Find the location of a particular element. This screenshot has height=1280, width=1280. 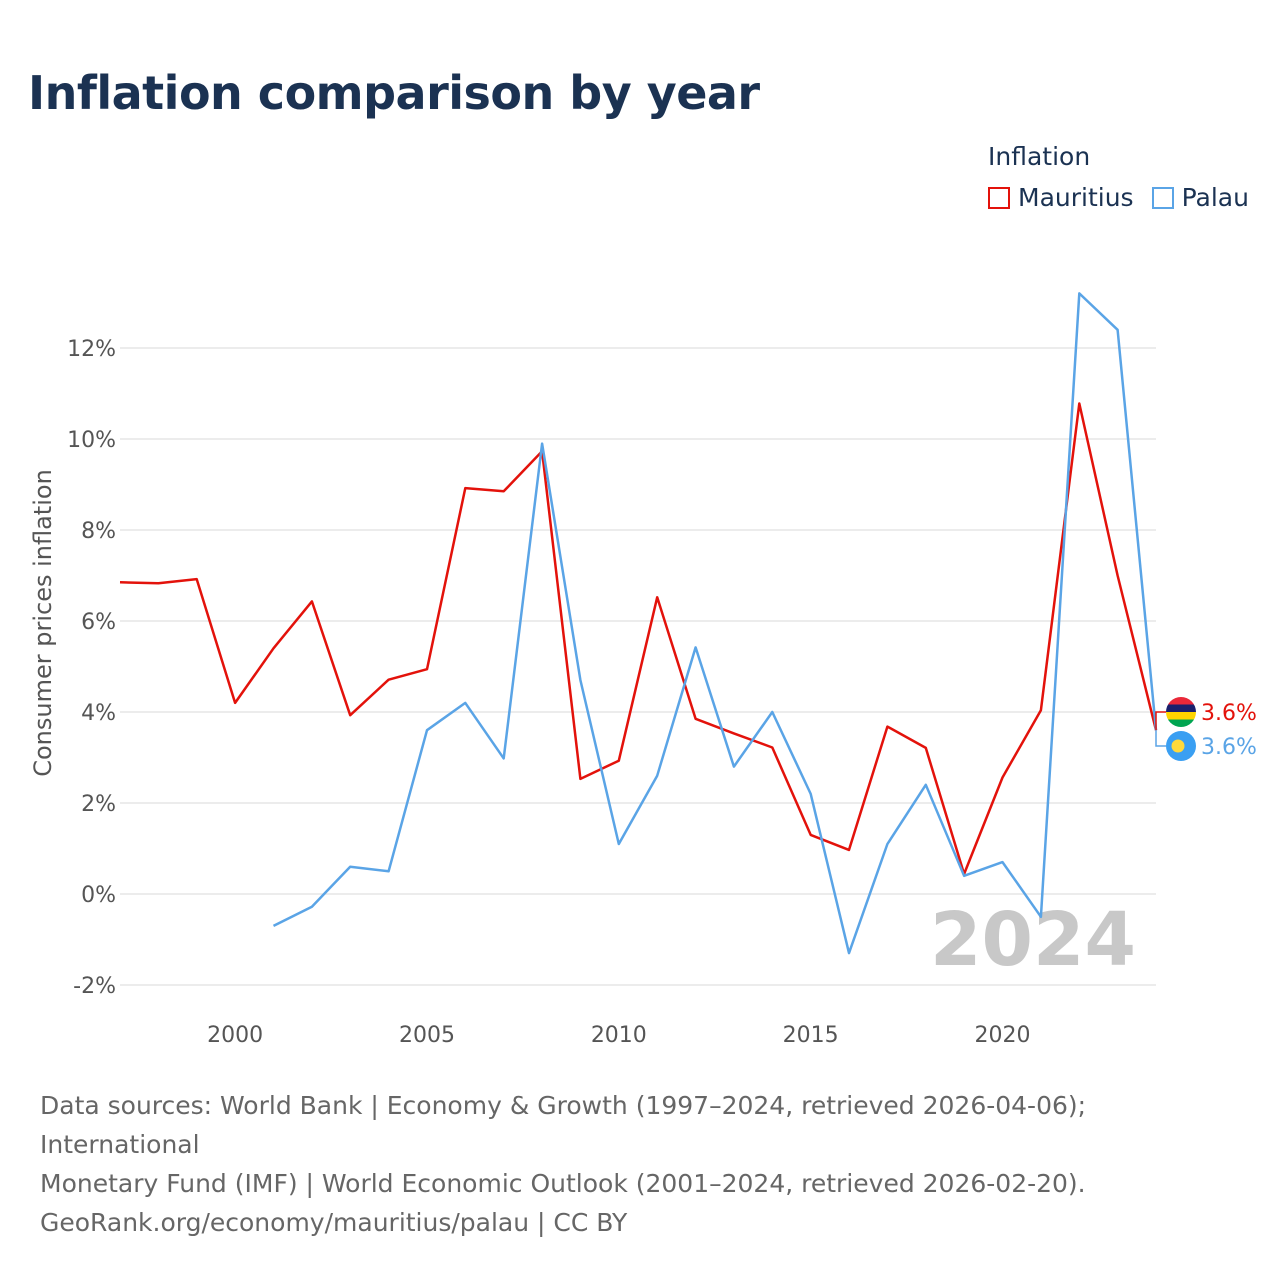

y-axis-ticks: -2% 0% 2% 4% 6% 8% 10% 12% is located at coordinates (91, 668).